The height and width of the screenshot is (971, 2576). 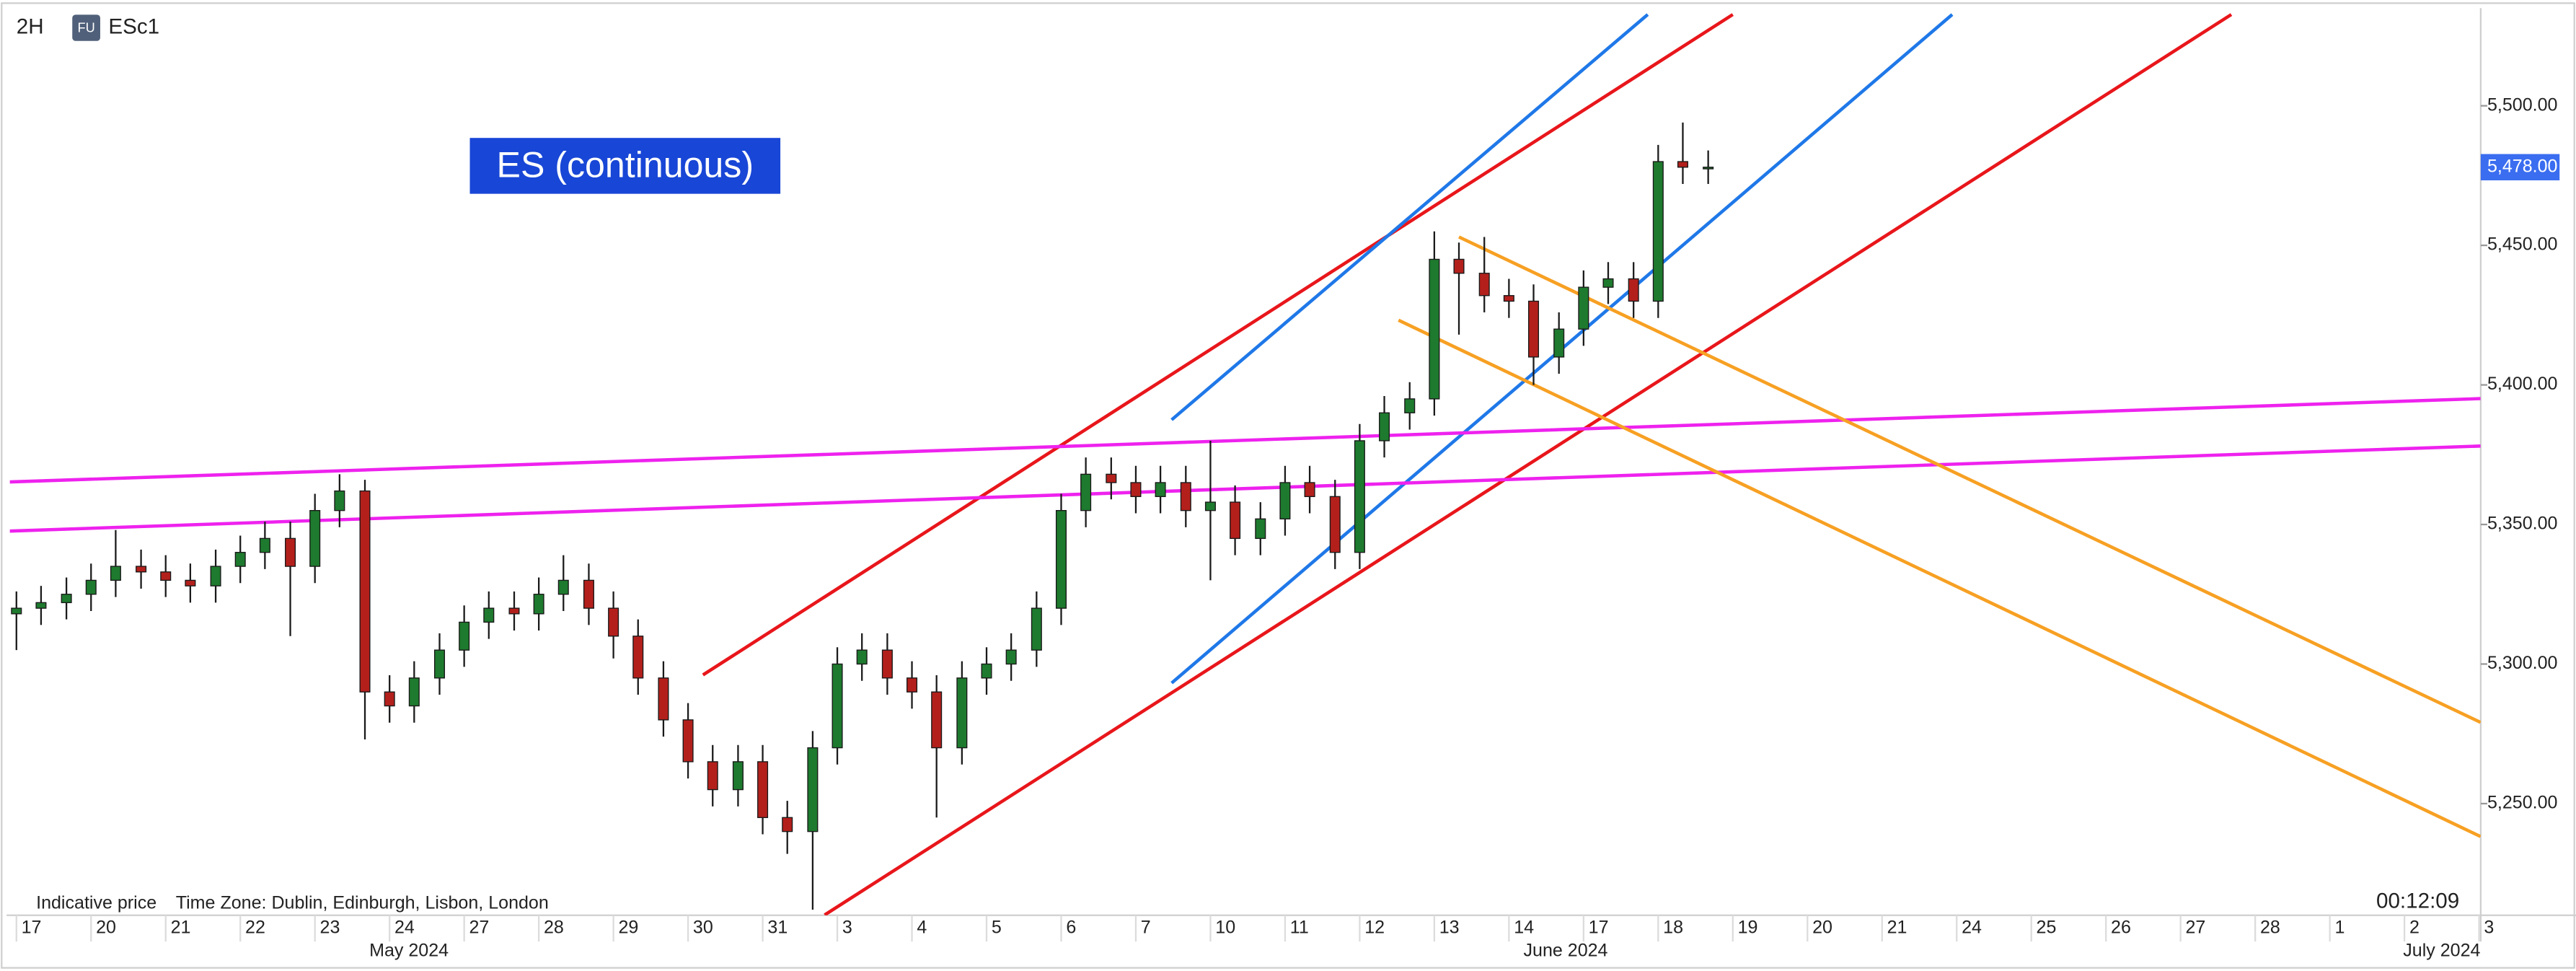 What do you see at coordinates (2522, 663) in the screenshot?
I see `y-tick-label: 5,300.00` at bounding box center [2522, 663].